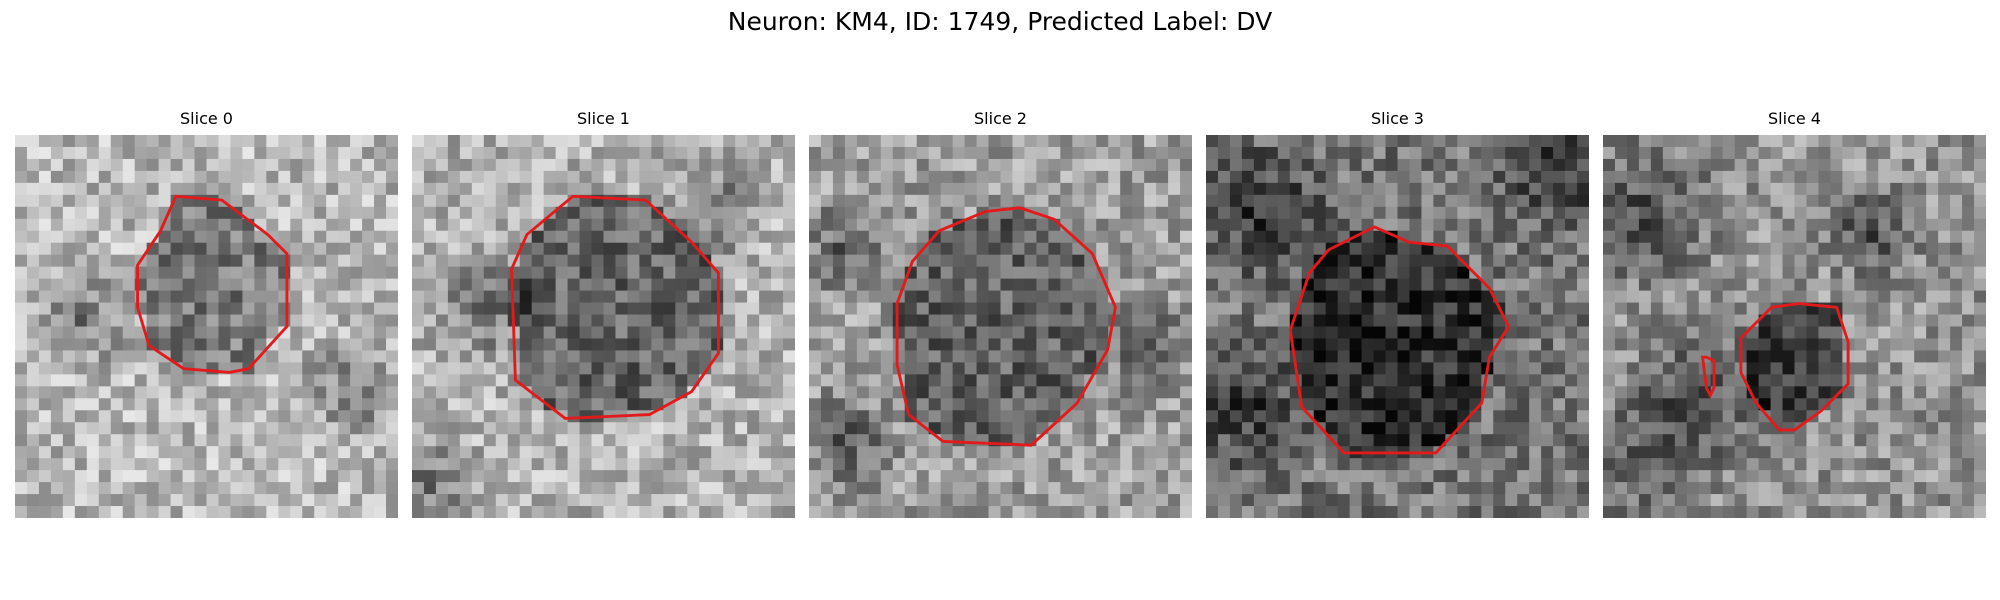  What do you see at coordinates (603, 118) in the screenshot?
I see `slice-title: Slice 1` at bounding box center [603, 118].